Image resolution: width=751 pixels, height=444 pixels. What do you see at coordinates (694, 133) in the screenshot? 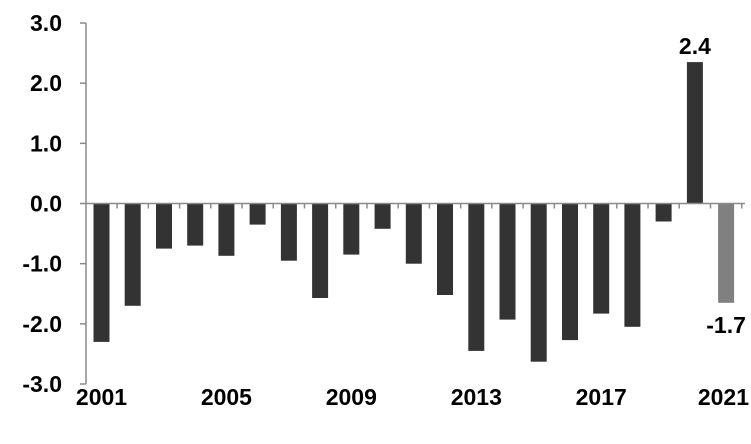
I see `bar-2020` at bounding box center [694, 133].